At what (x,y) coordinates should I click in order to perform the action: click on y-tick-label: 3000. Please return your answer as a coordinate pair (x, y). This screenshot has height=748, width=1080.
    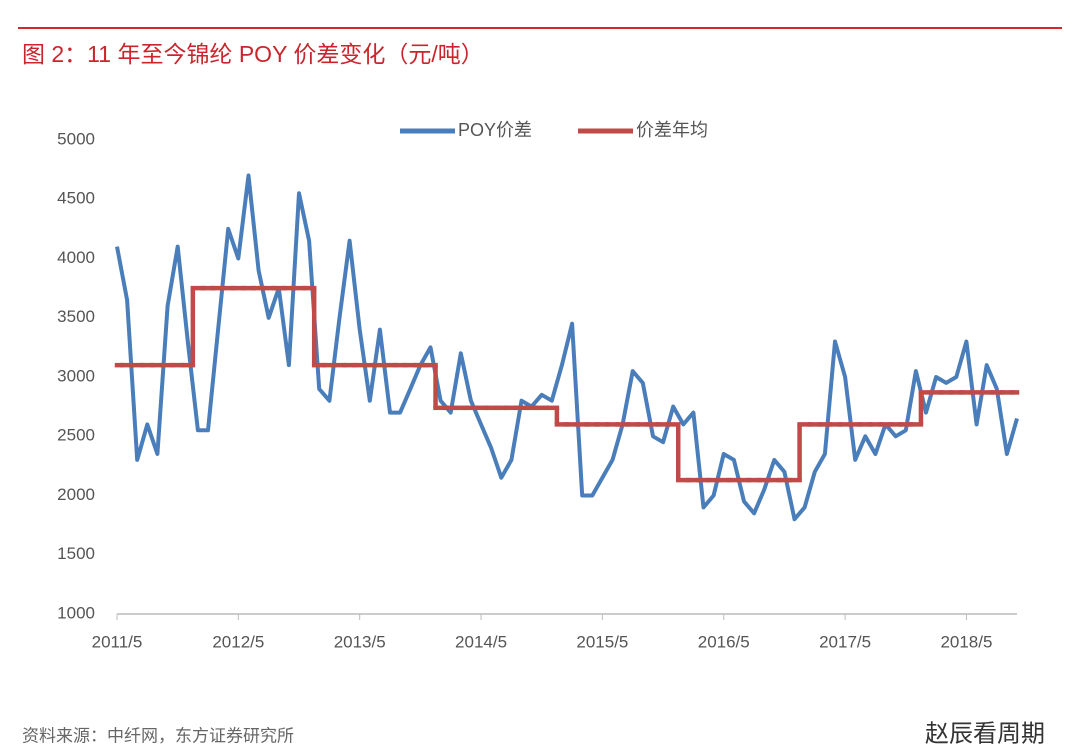
    Looking at the image, I should click on (76, 375).